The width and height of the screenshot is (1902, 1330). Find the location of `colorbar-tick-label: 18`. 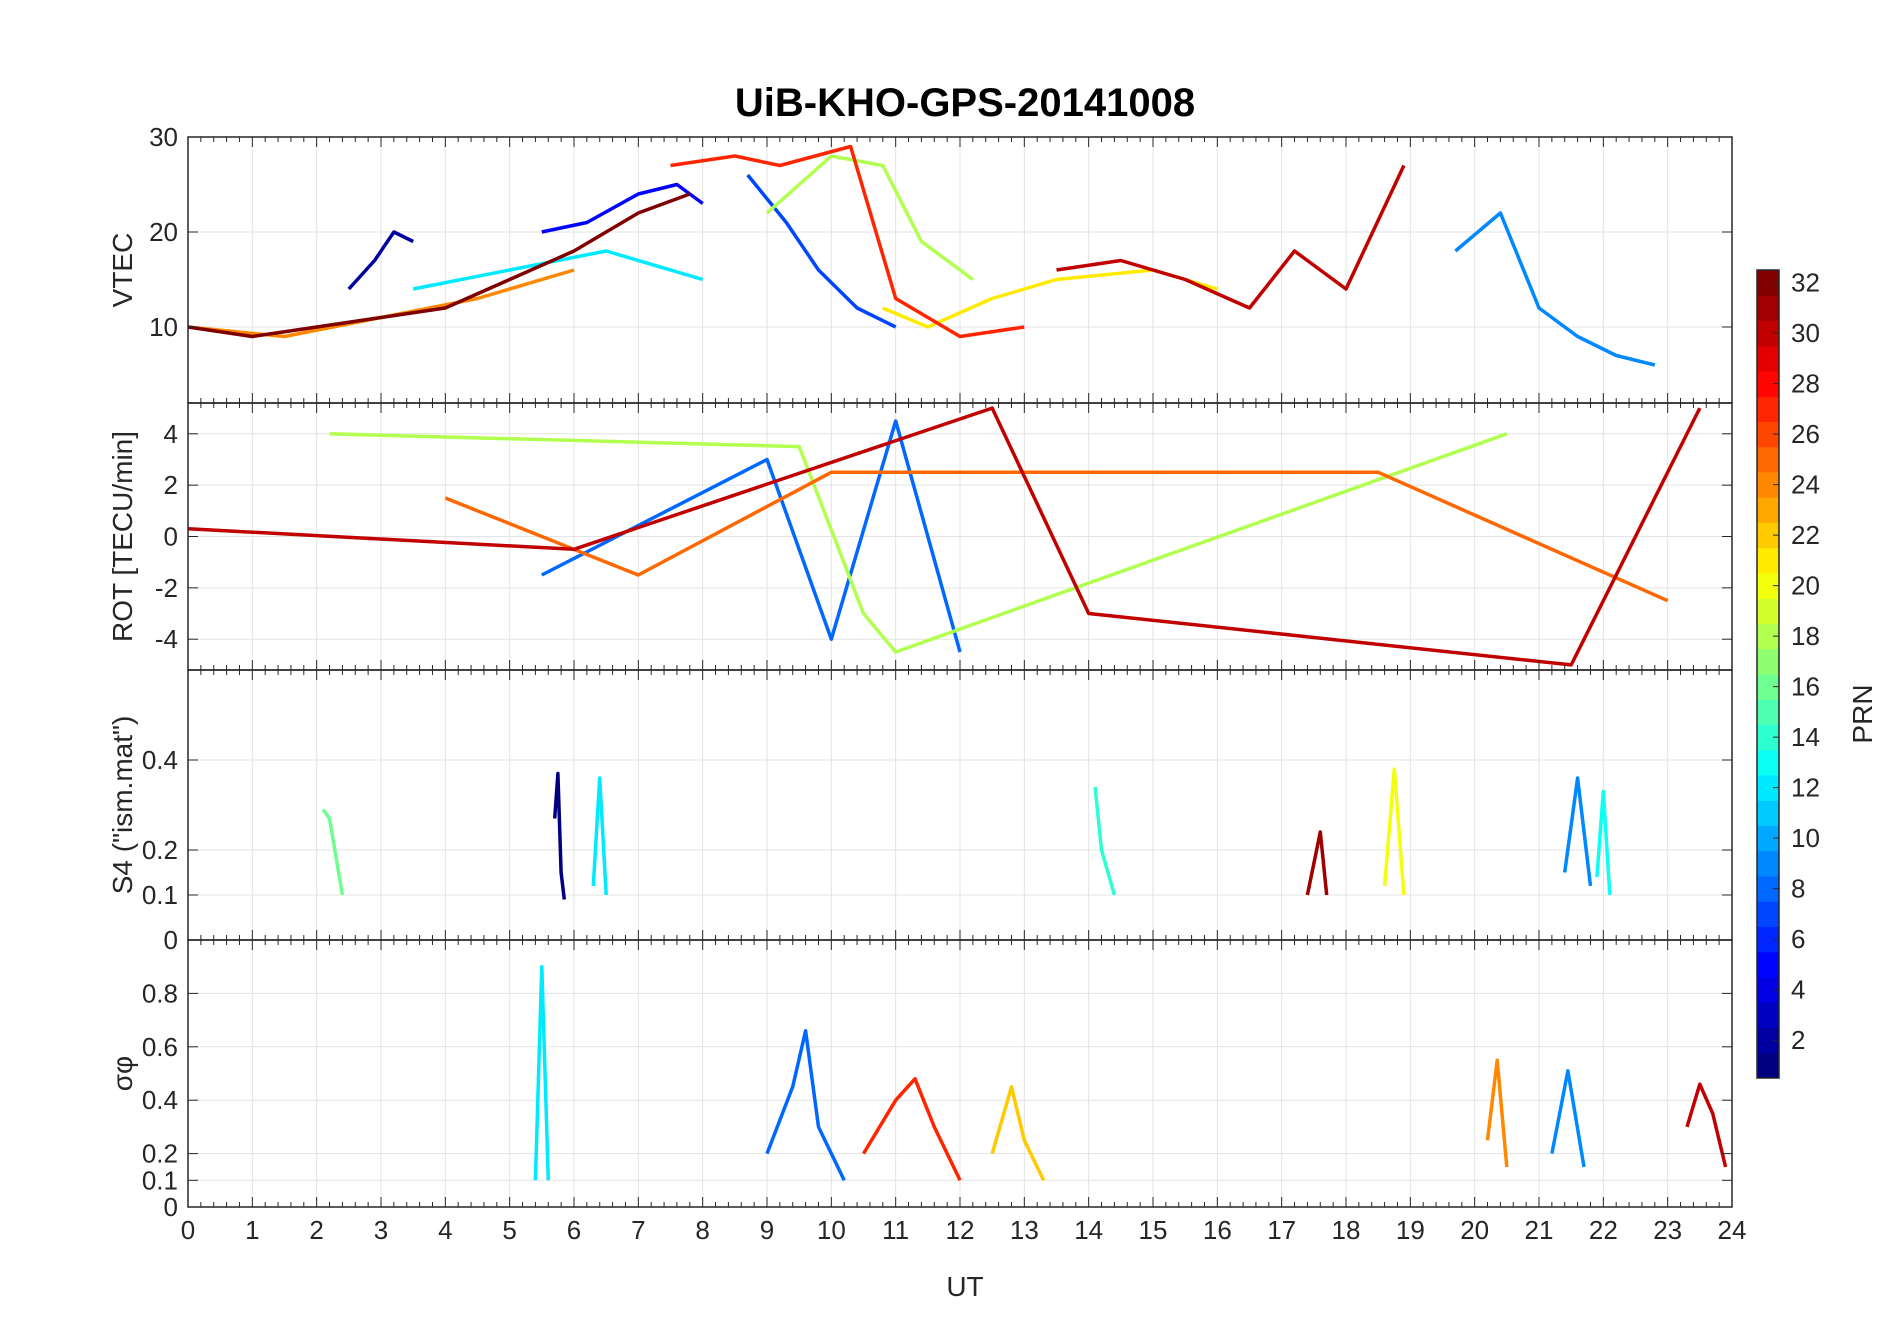

colorbar-tick-label: 18 is located at coordinates (1805, 636).